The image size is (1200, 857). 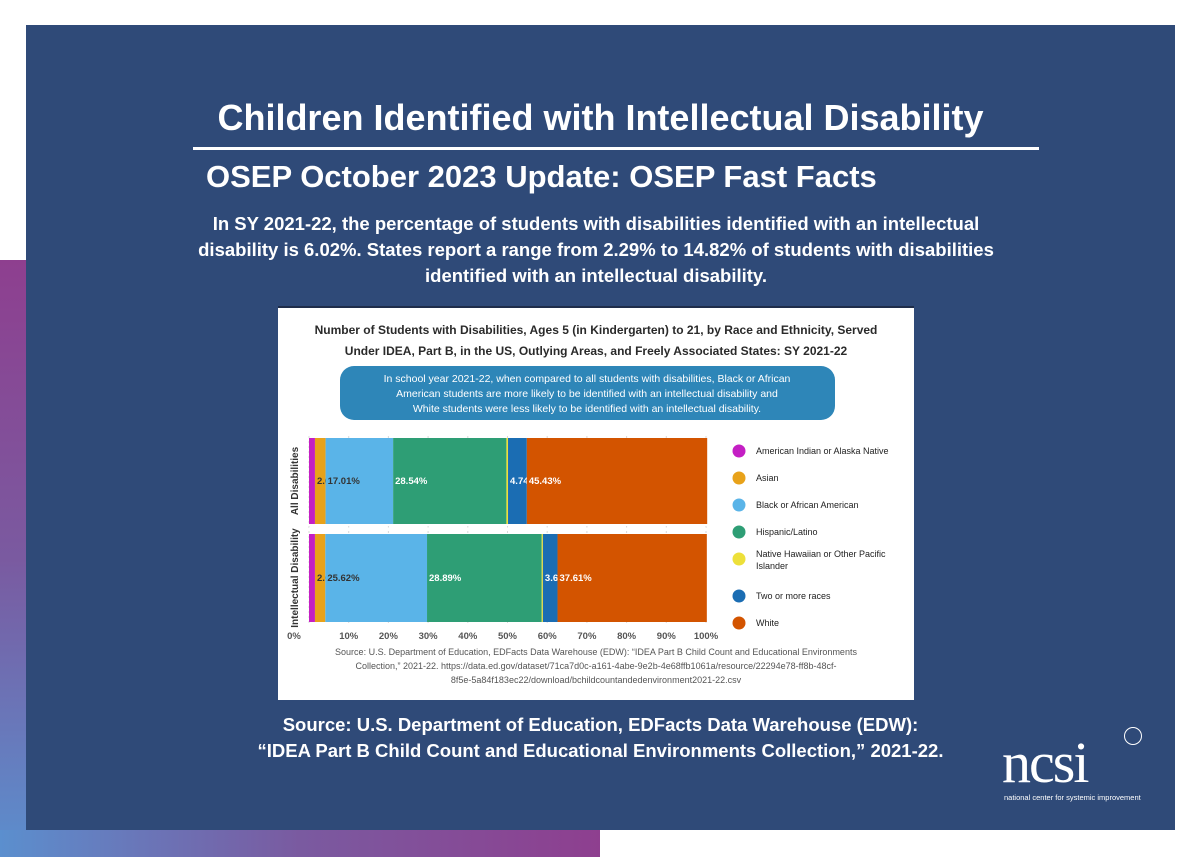 I want to click on left-gradient-stripe, so click(x=13, y=558).